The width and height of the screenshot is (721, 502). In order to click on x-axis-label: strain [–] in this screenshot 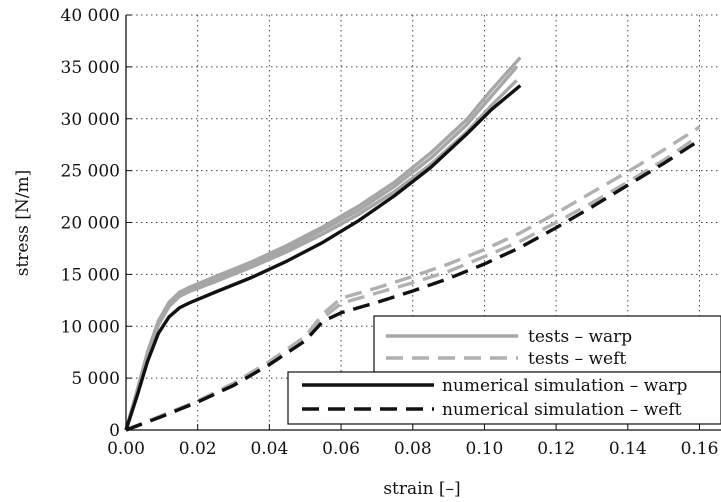, I will do `click(421, 489)`.